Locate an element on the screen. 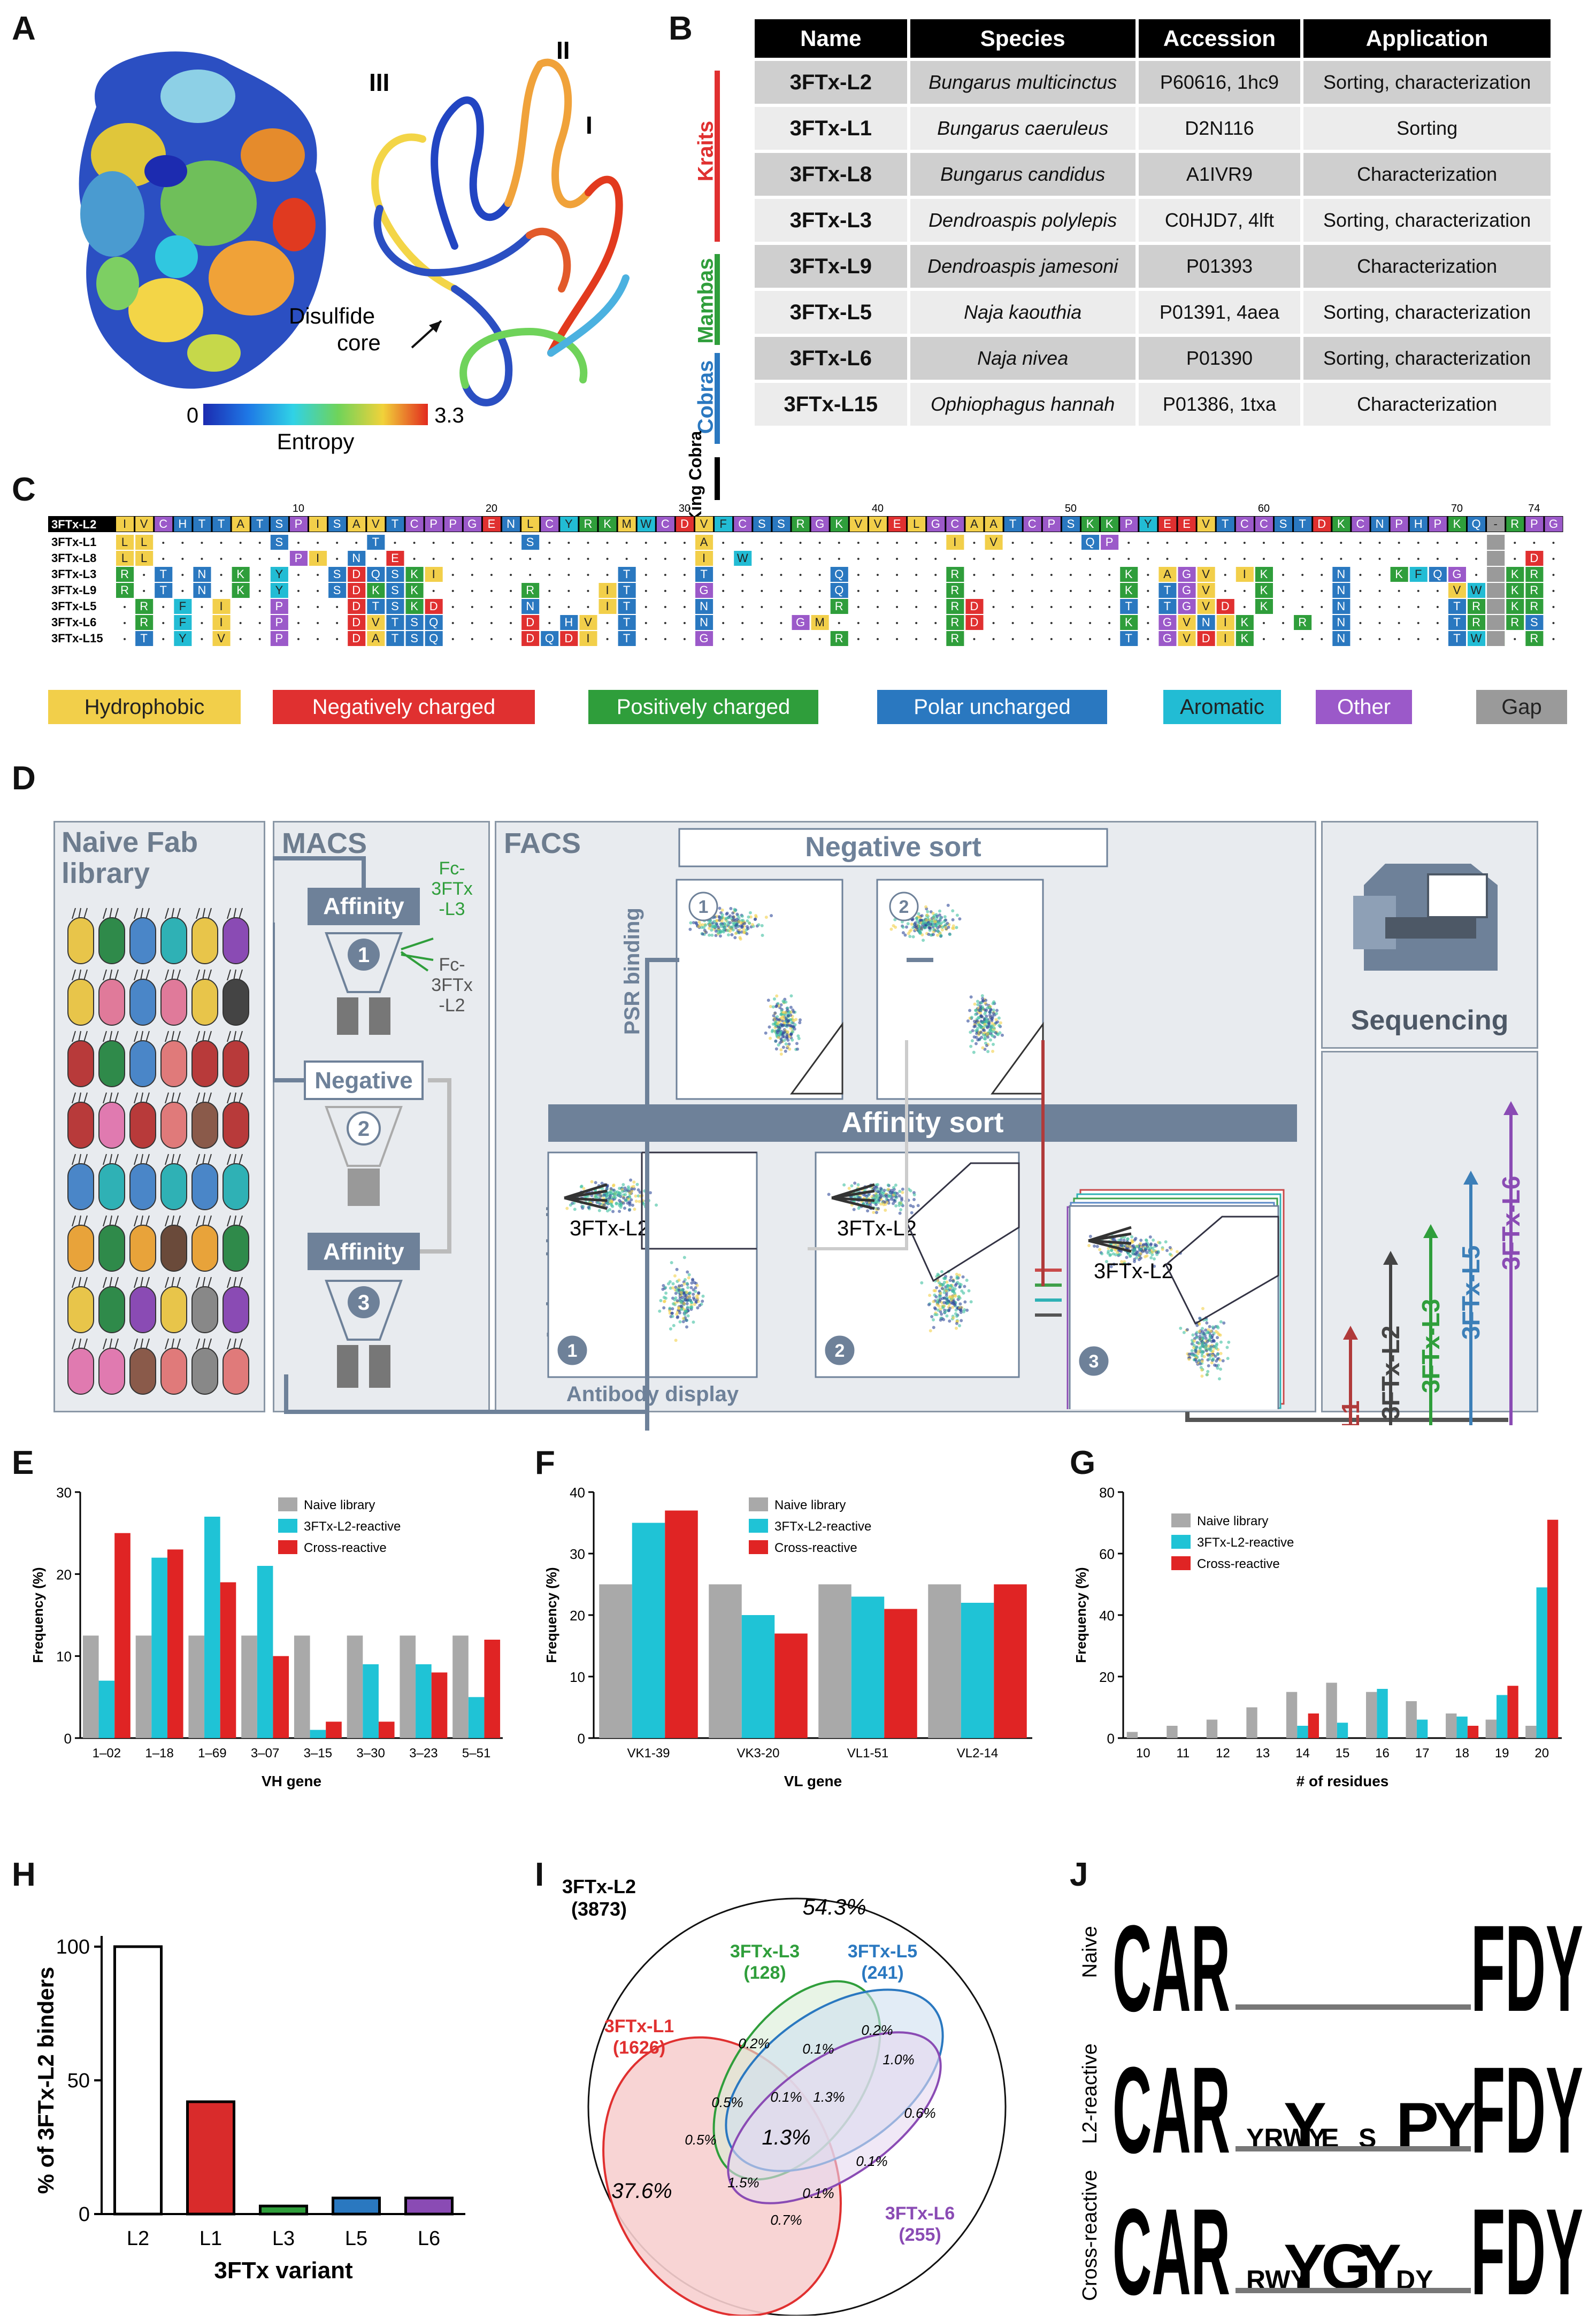 The height and width of the screenshot is (2321, 1596). legend-swatch is located at coordinates (1181, 1563).